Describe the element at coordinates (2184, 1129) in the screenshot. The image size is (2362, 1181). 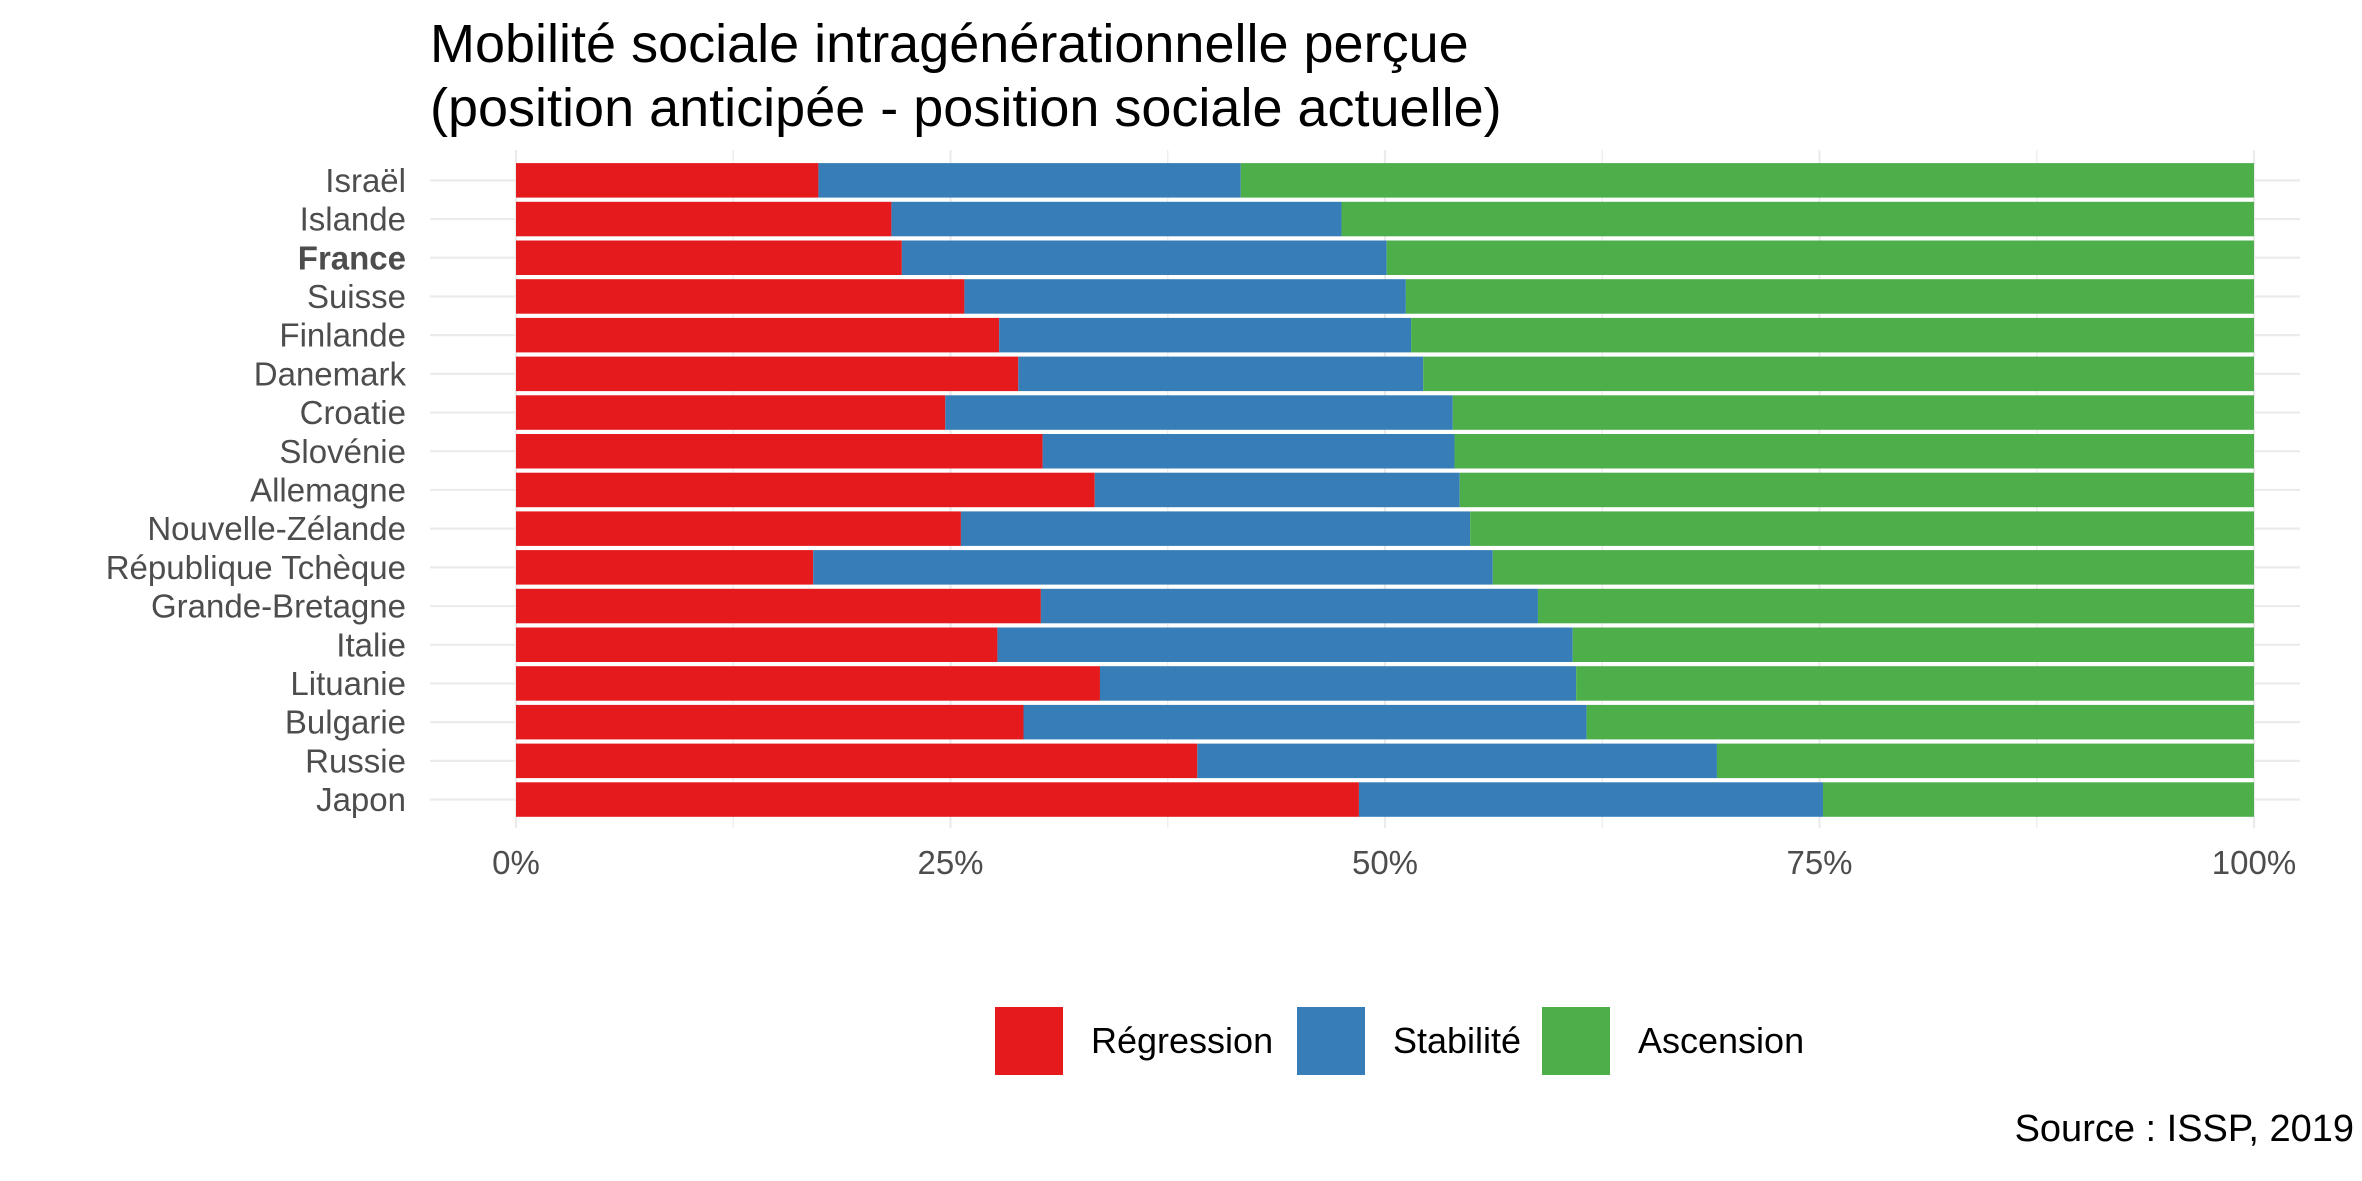
I see `source-note: Source : ISSP, 2019` at that location.